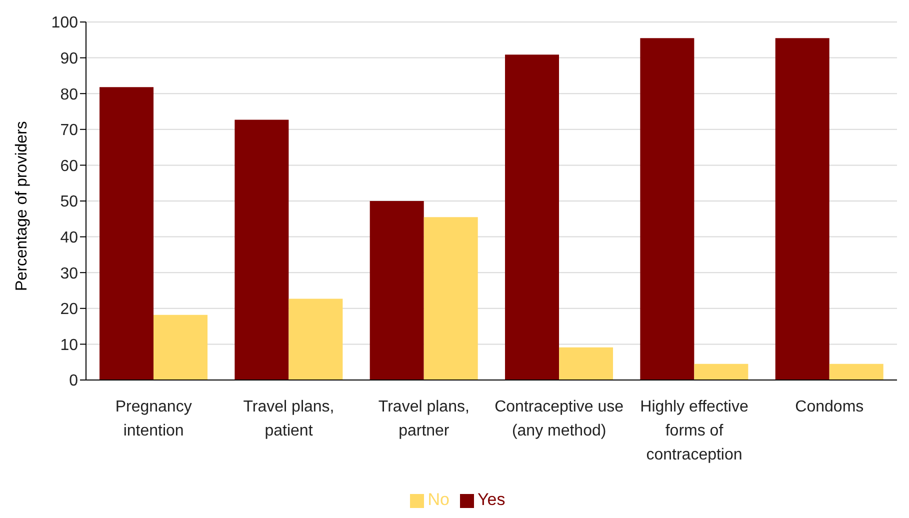  I want to click on legend-label: No, so click(439, 499).